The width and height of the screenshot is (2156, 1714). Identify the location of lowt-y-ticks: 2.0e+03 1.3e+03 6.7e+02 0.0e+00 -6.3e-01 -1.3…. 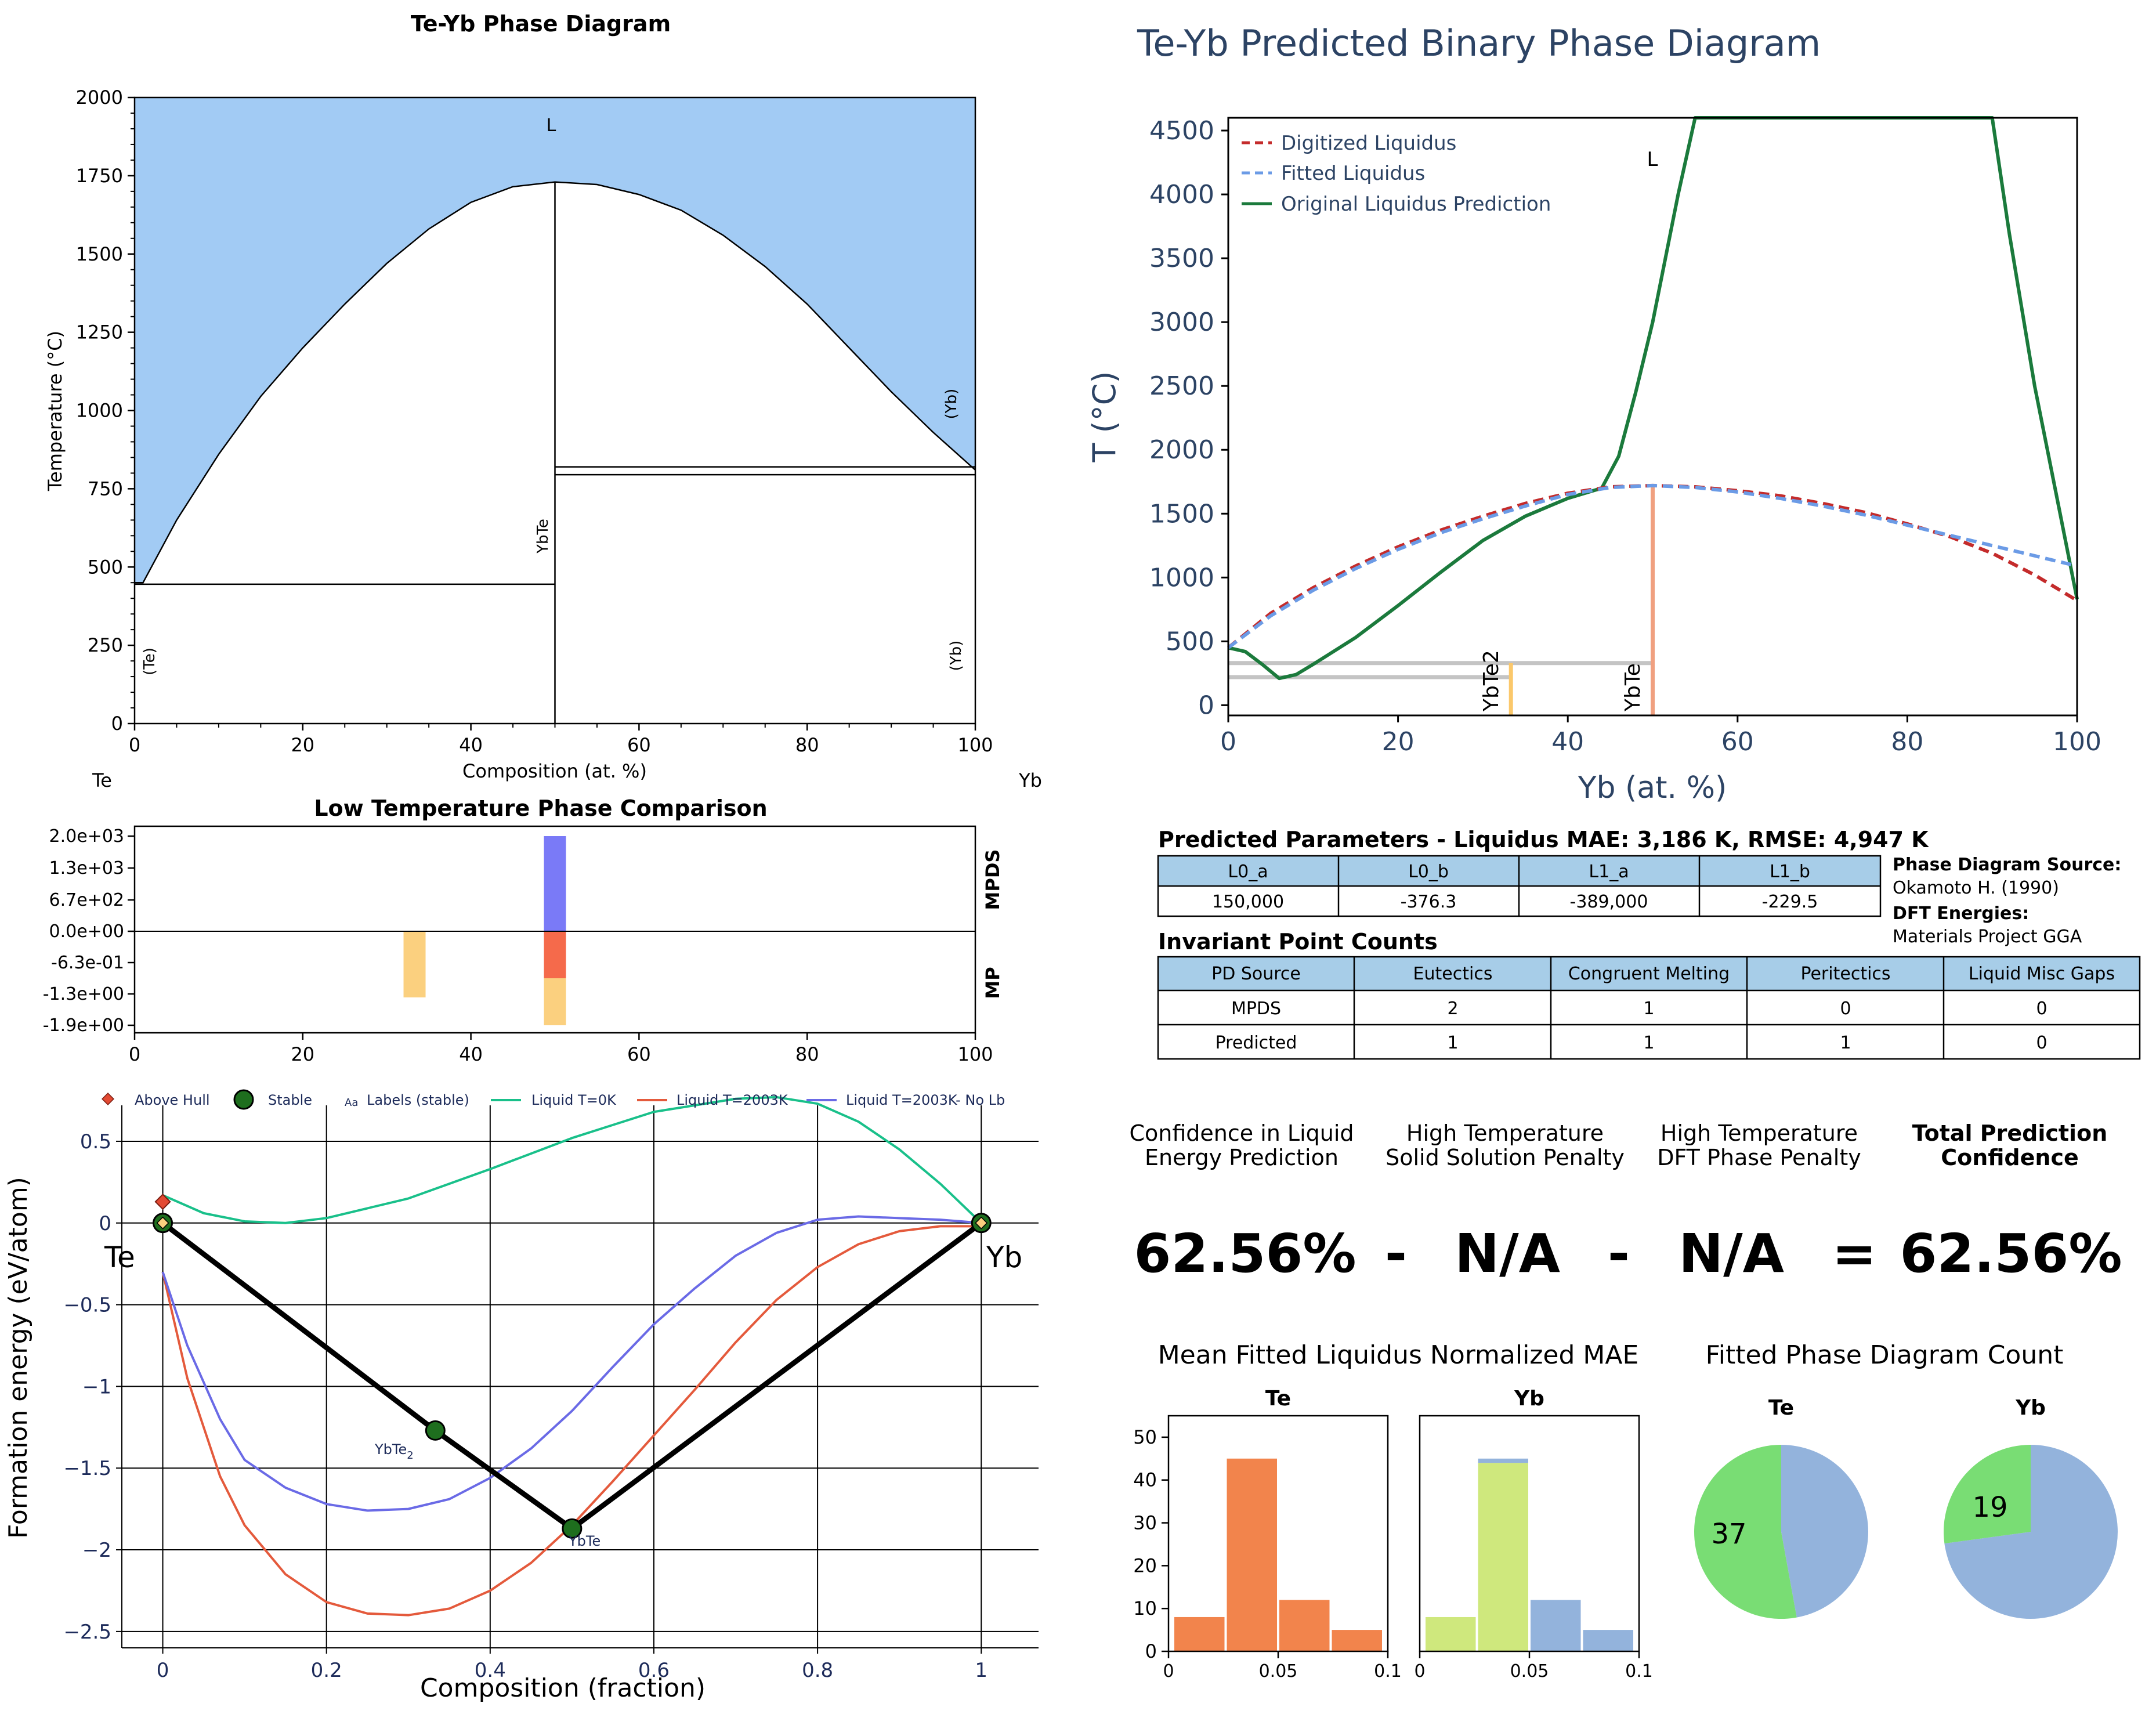
(89, 931).